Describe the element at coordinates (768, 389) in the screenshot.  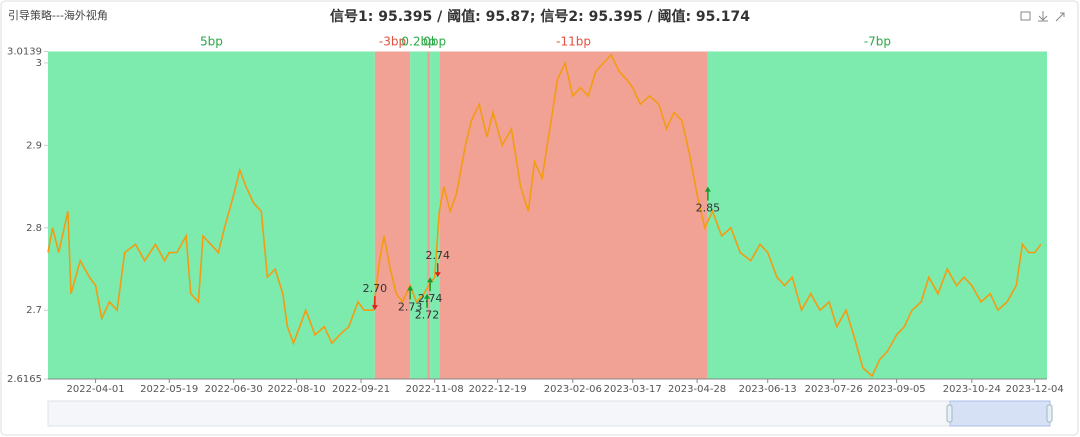
I see `x-tick-label: 2023-06-13` at that location.